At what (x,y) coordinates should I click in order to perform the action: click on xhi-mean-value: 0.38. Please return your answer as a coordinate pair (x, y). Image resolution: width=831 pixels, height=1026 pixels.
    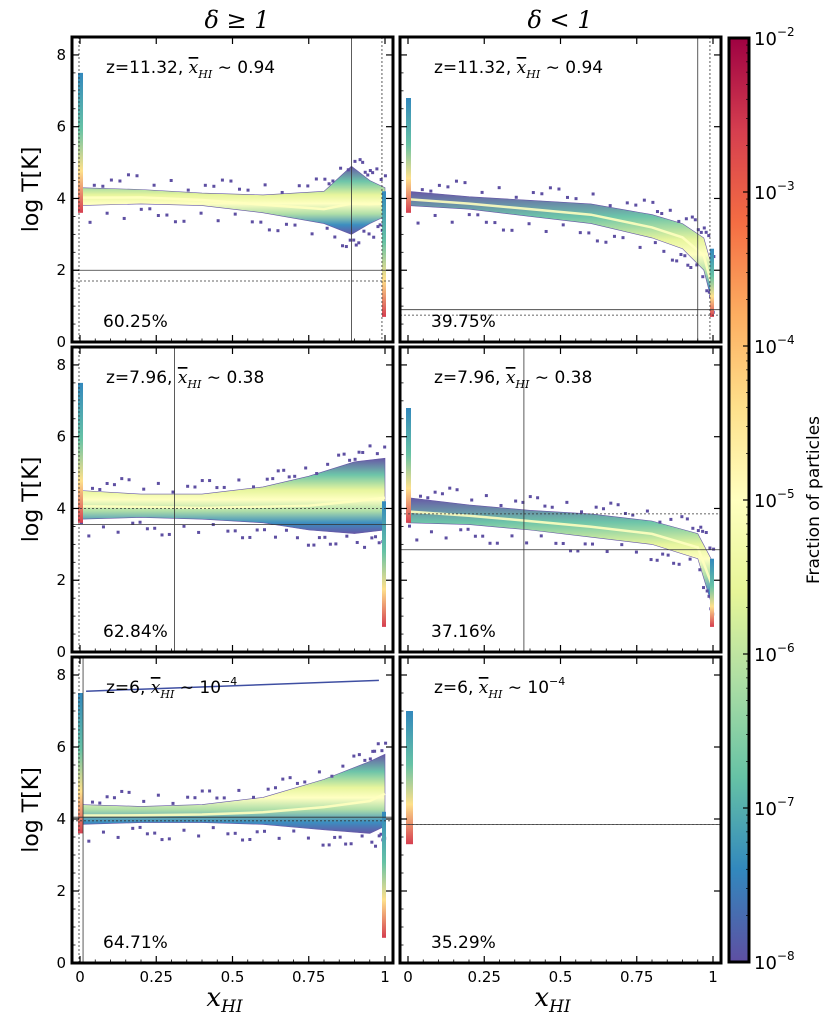
    Looking at the image, I should click on (573, 378).